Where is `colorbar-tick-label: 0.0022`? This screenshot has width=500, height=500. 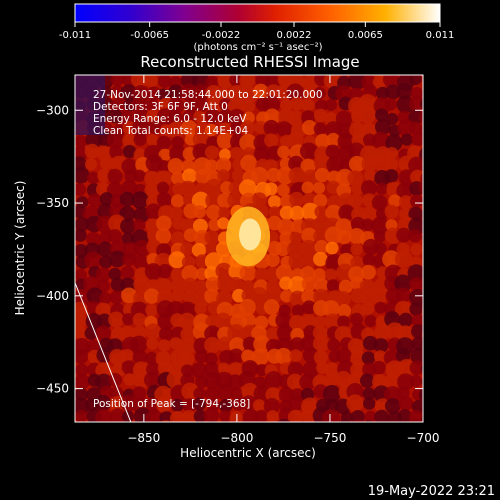 colorbar-tick-label: 0.0022 is located at coordinates (294, 35).